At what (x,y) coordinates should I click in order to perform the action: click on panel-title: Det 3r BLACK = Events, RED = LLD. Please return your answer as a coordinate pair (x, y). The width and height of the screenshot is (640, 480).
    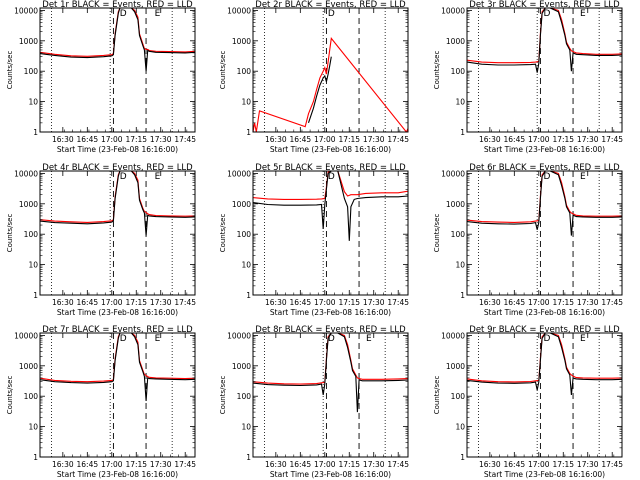
    Looking at the image, I should click on (544, 5).